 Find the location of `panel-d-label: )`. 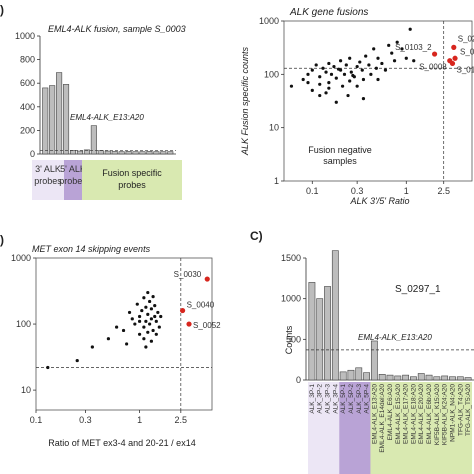

panel-d-label: ) is located at coordinates (2, 240).